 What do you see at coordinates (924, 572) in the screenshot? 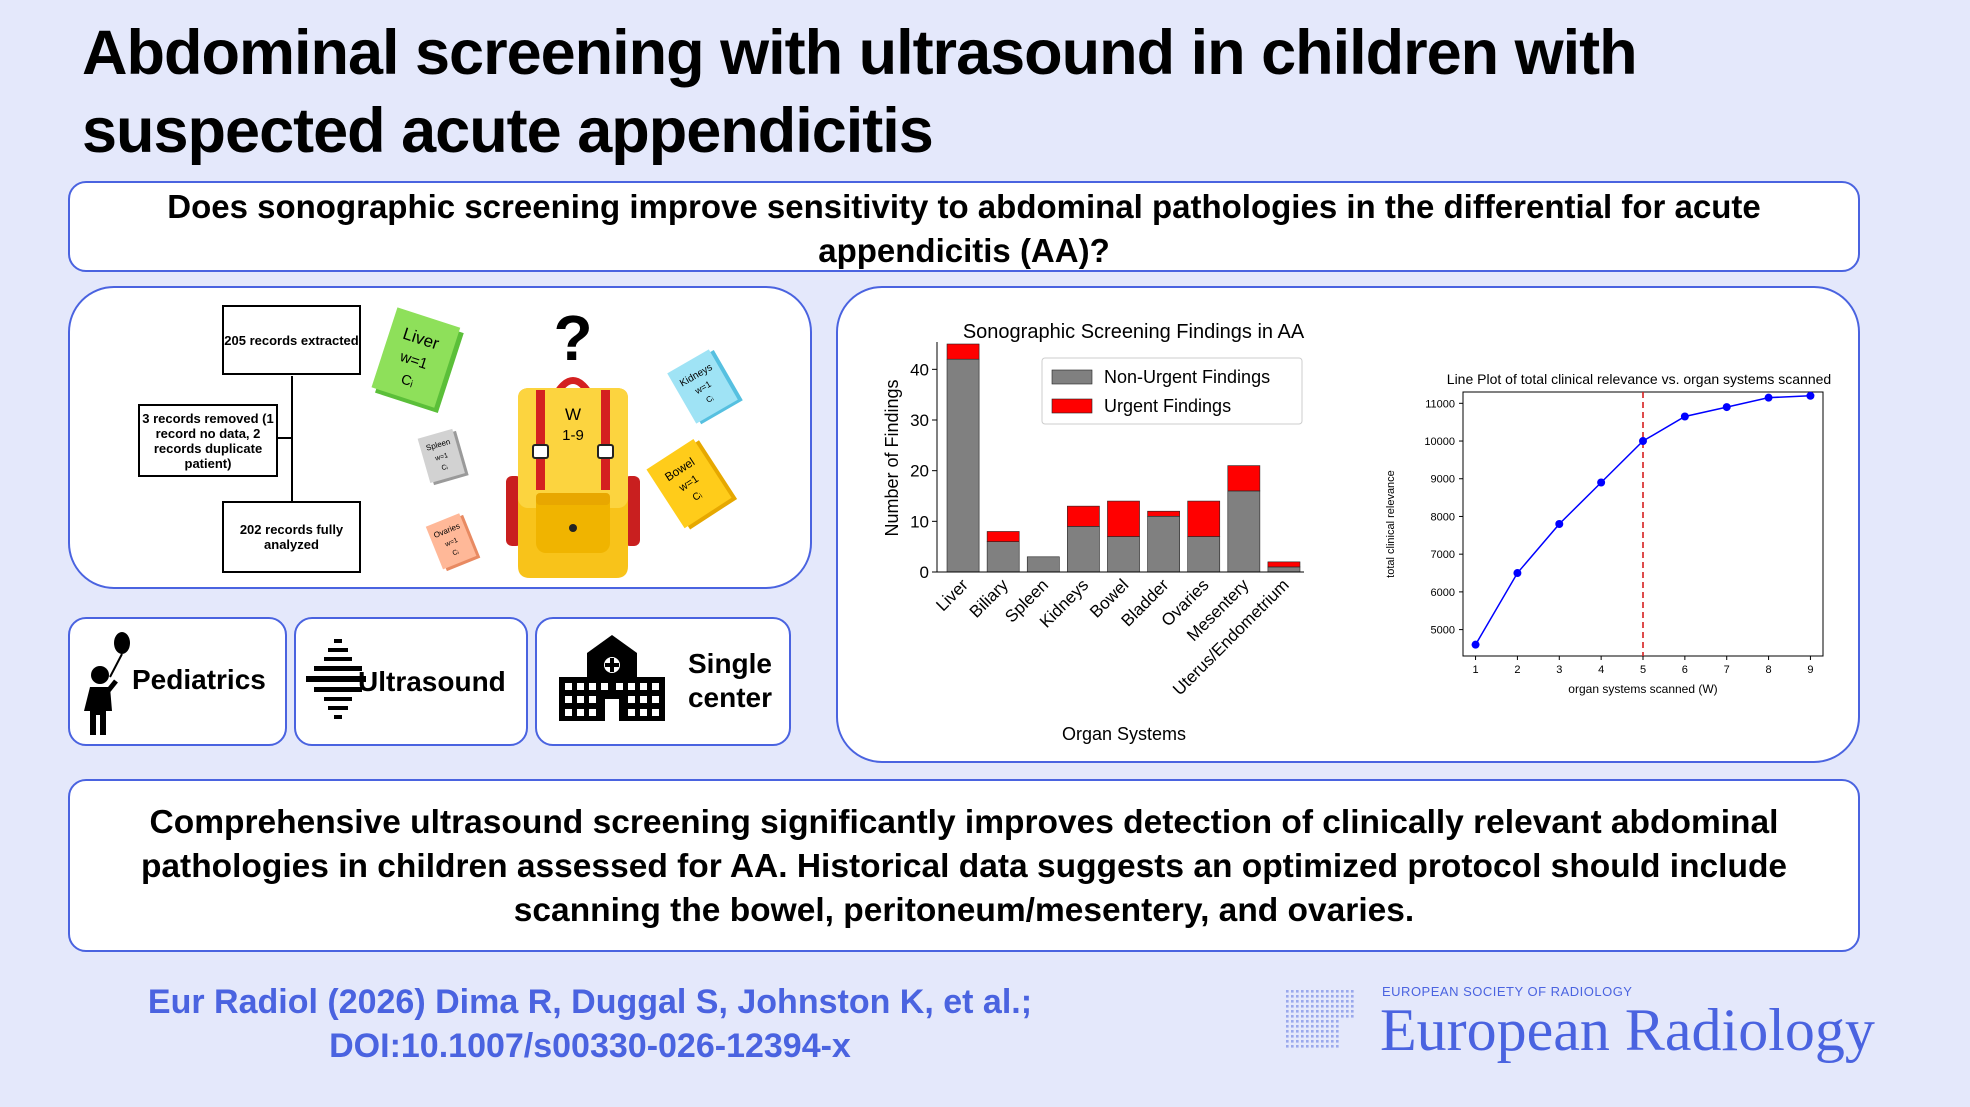
I see `bar-ytick-label: 0` at bounding box center [924, 572].